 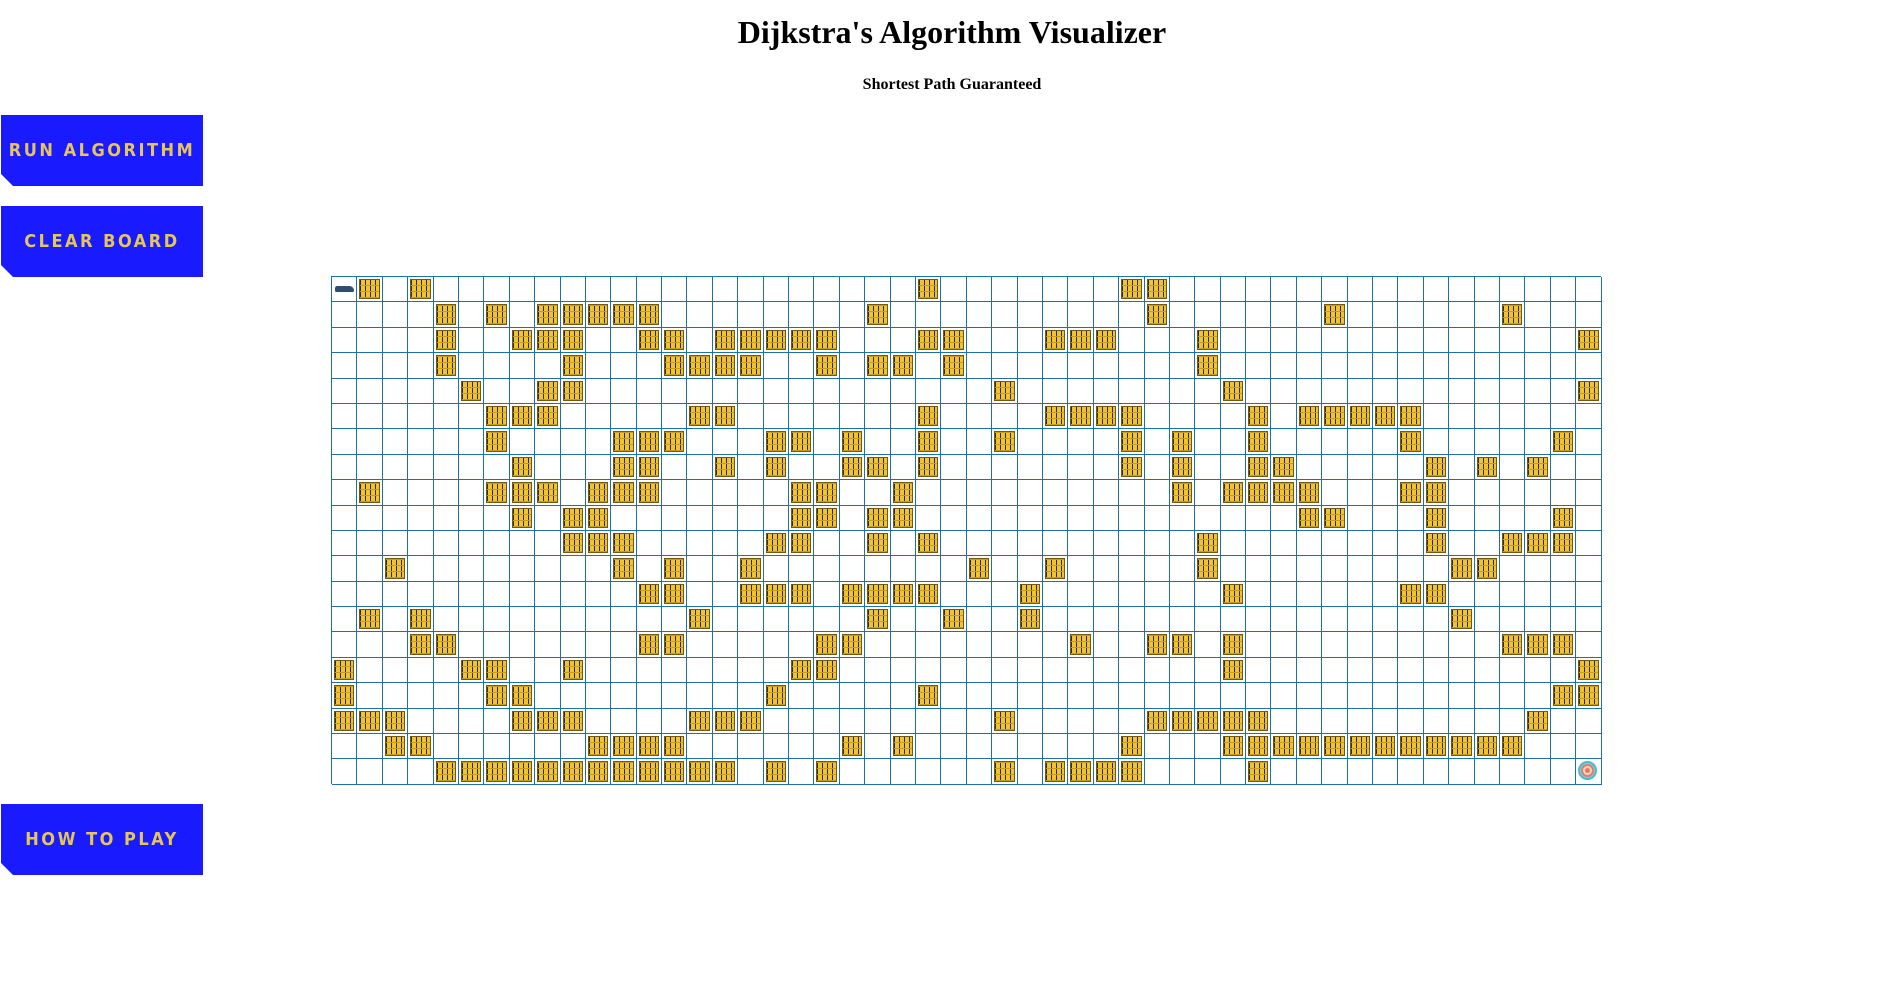 I want to click on how-to-play-button: HOW TO PLAY, so click(x=102, y=839).